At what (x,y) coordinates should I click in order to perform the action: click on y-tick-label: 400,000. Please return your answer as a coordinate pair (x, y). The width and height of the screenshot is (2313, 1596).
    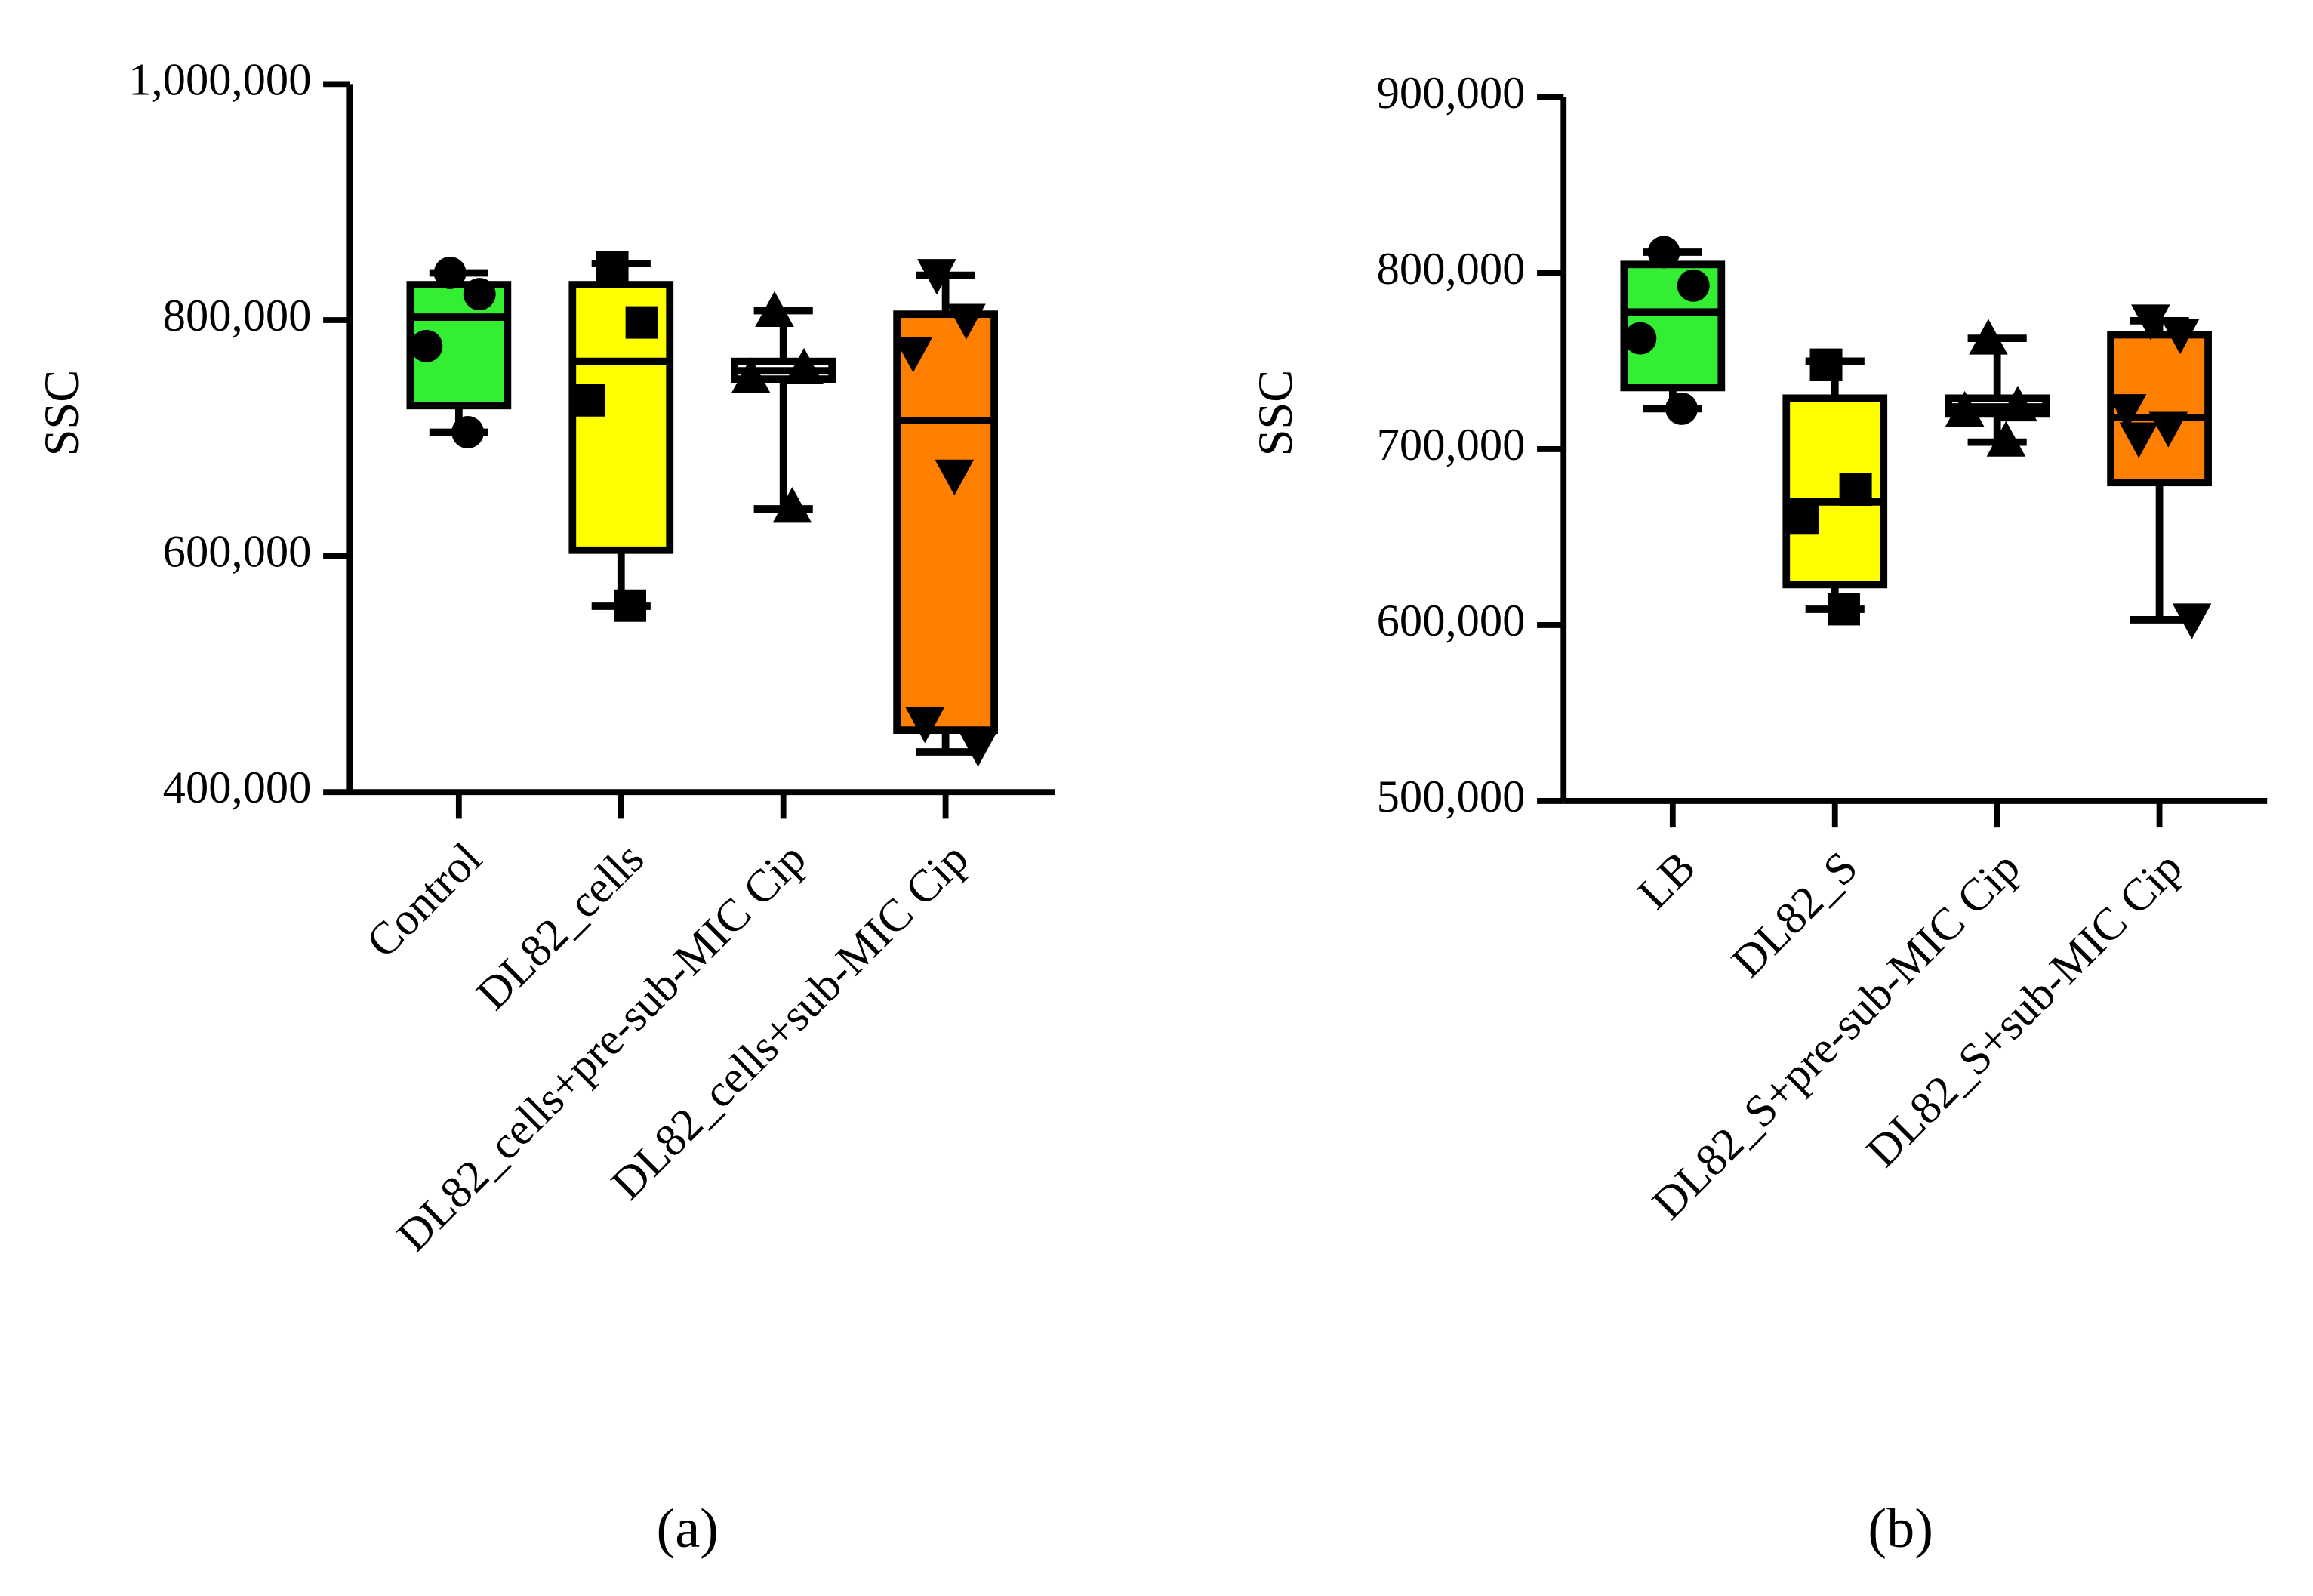
    Looking at the image, I should click on (237, 788).